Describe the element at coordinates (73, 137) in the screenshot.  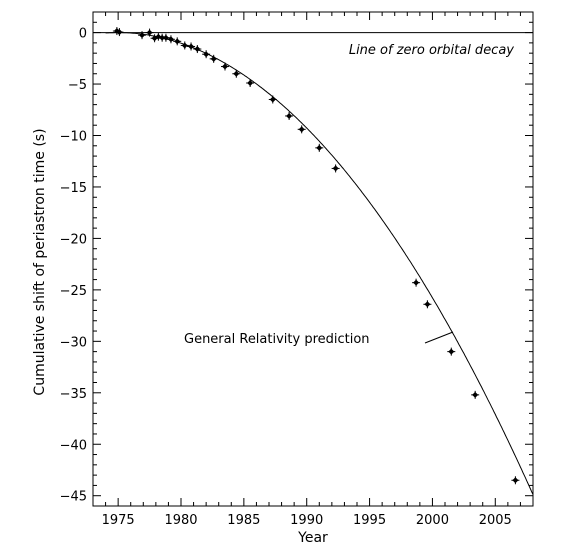
I see `y-tick-label: −10` at that location.